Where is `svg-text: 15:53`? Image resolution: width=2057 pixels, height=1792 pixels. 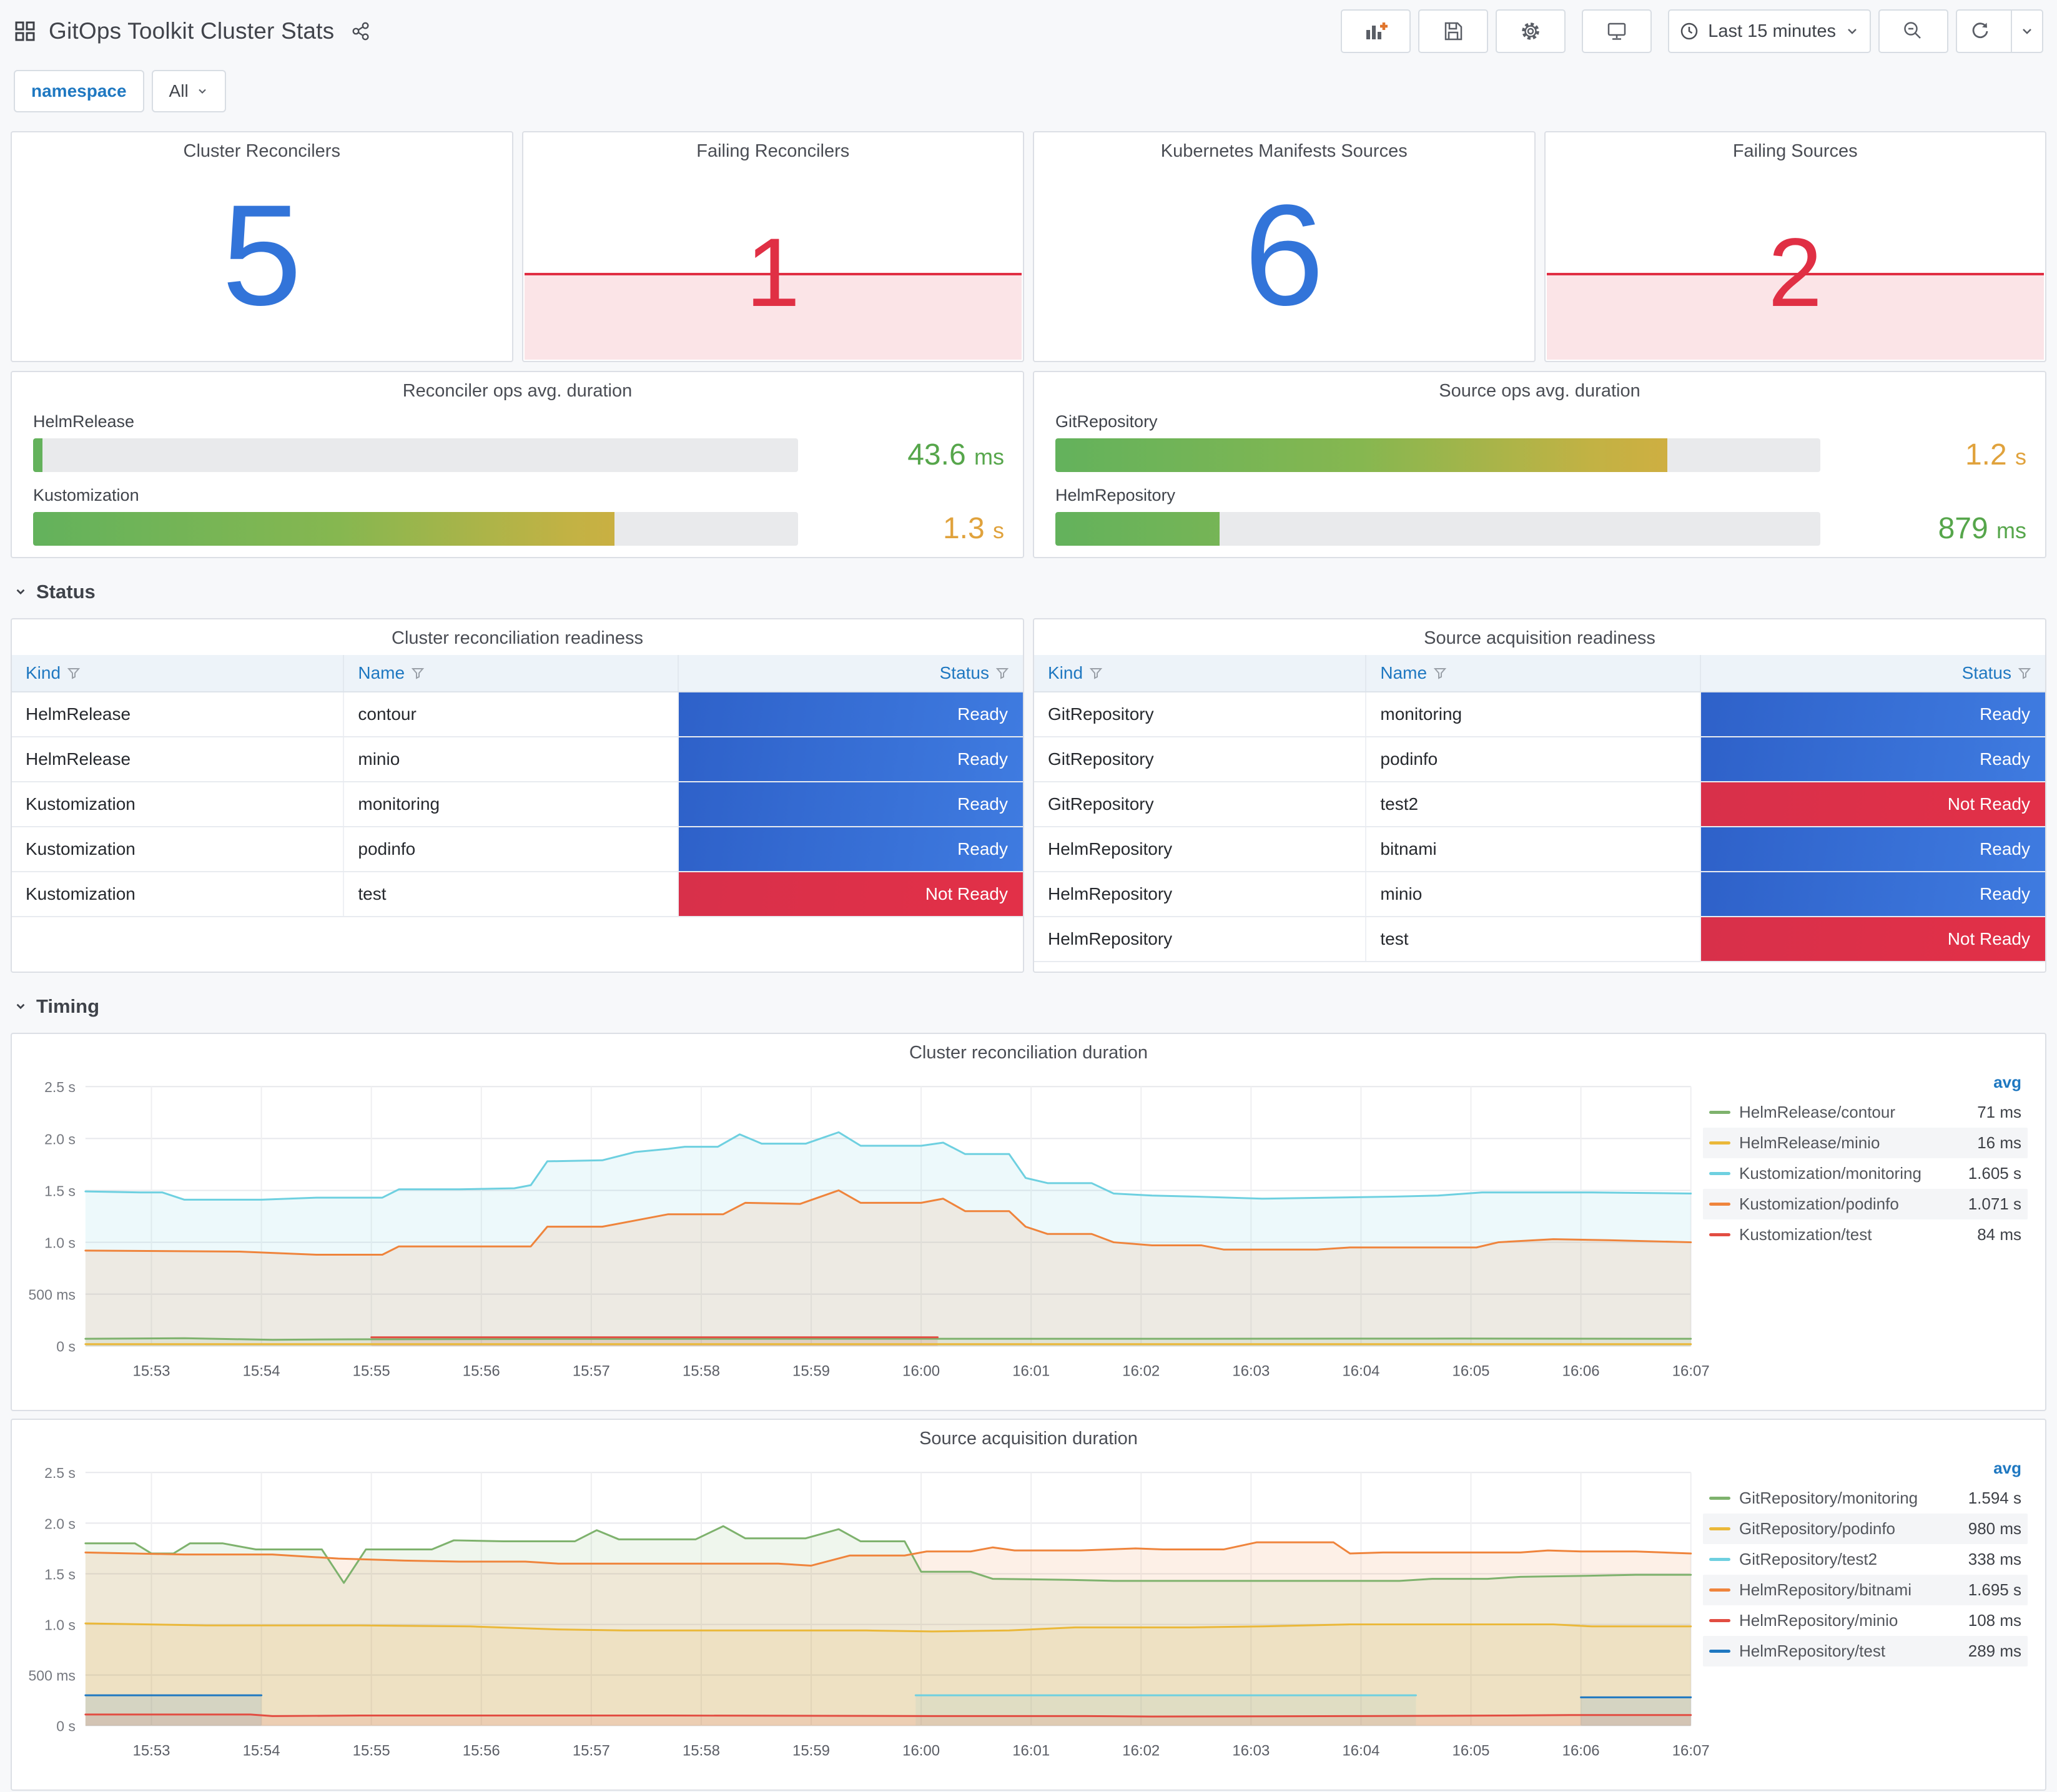 svg-text: 15:53 is located at coordinates (151, 1371).